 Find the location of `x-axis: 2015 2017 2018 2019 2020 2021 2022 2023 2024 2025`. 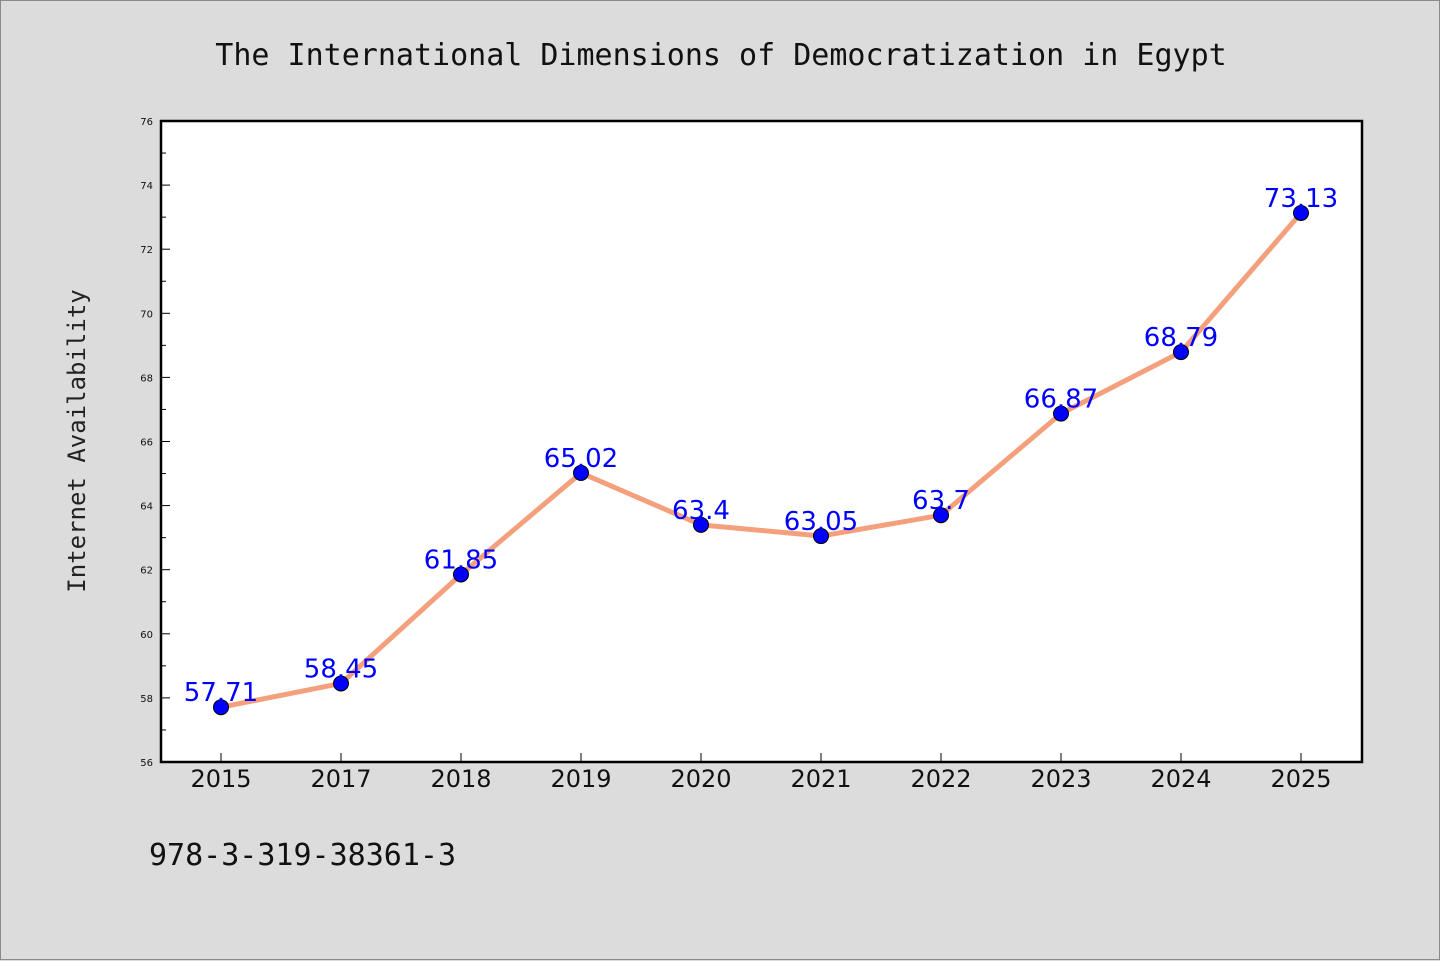

x-axis: 2015 2017 2018 2019 2020 2021 2022 2023 2024 2025 is located at coordinates (761, 773).